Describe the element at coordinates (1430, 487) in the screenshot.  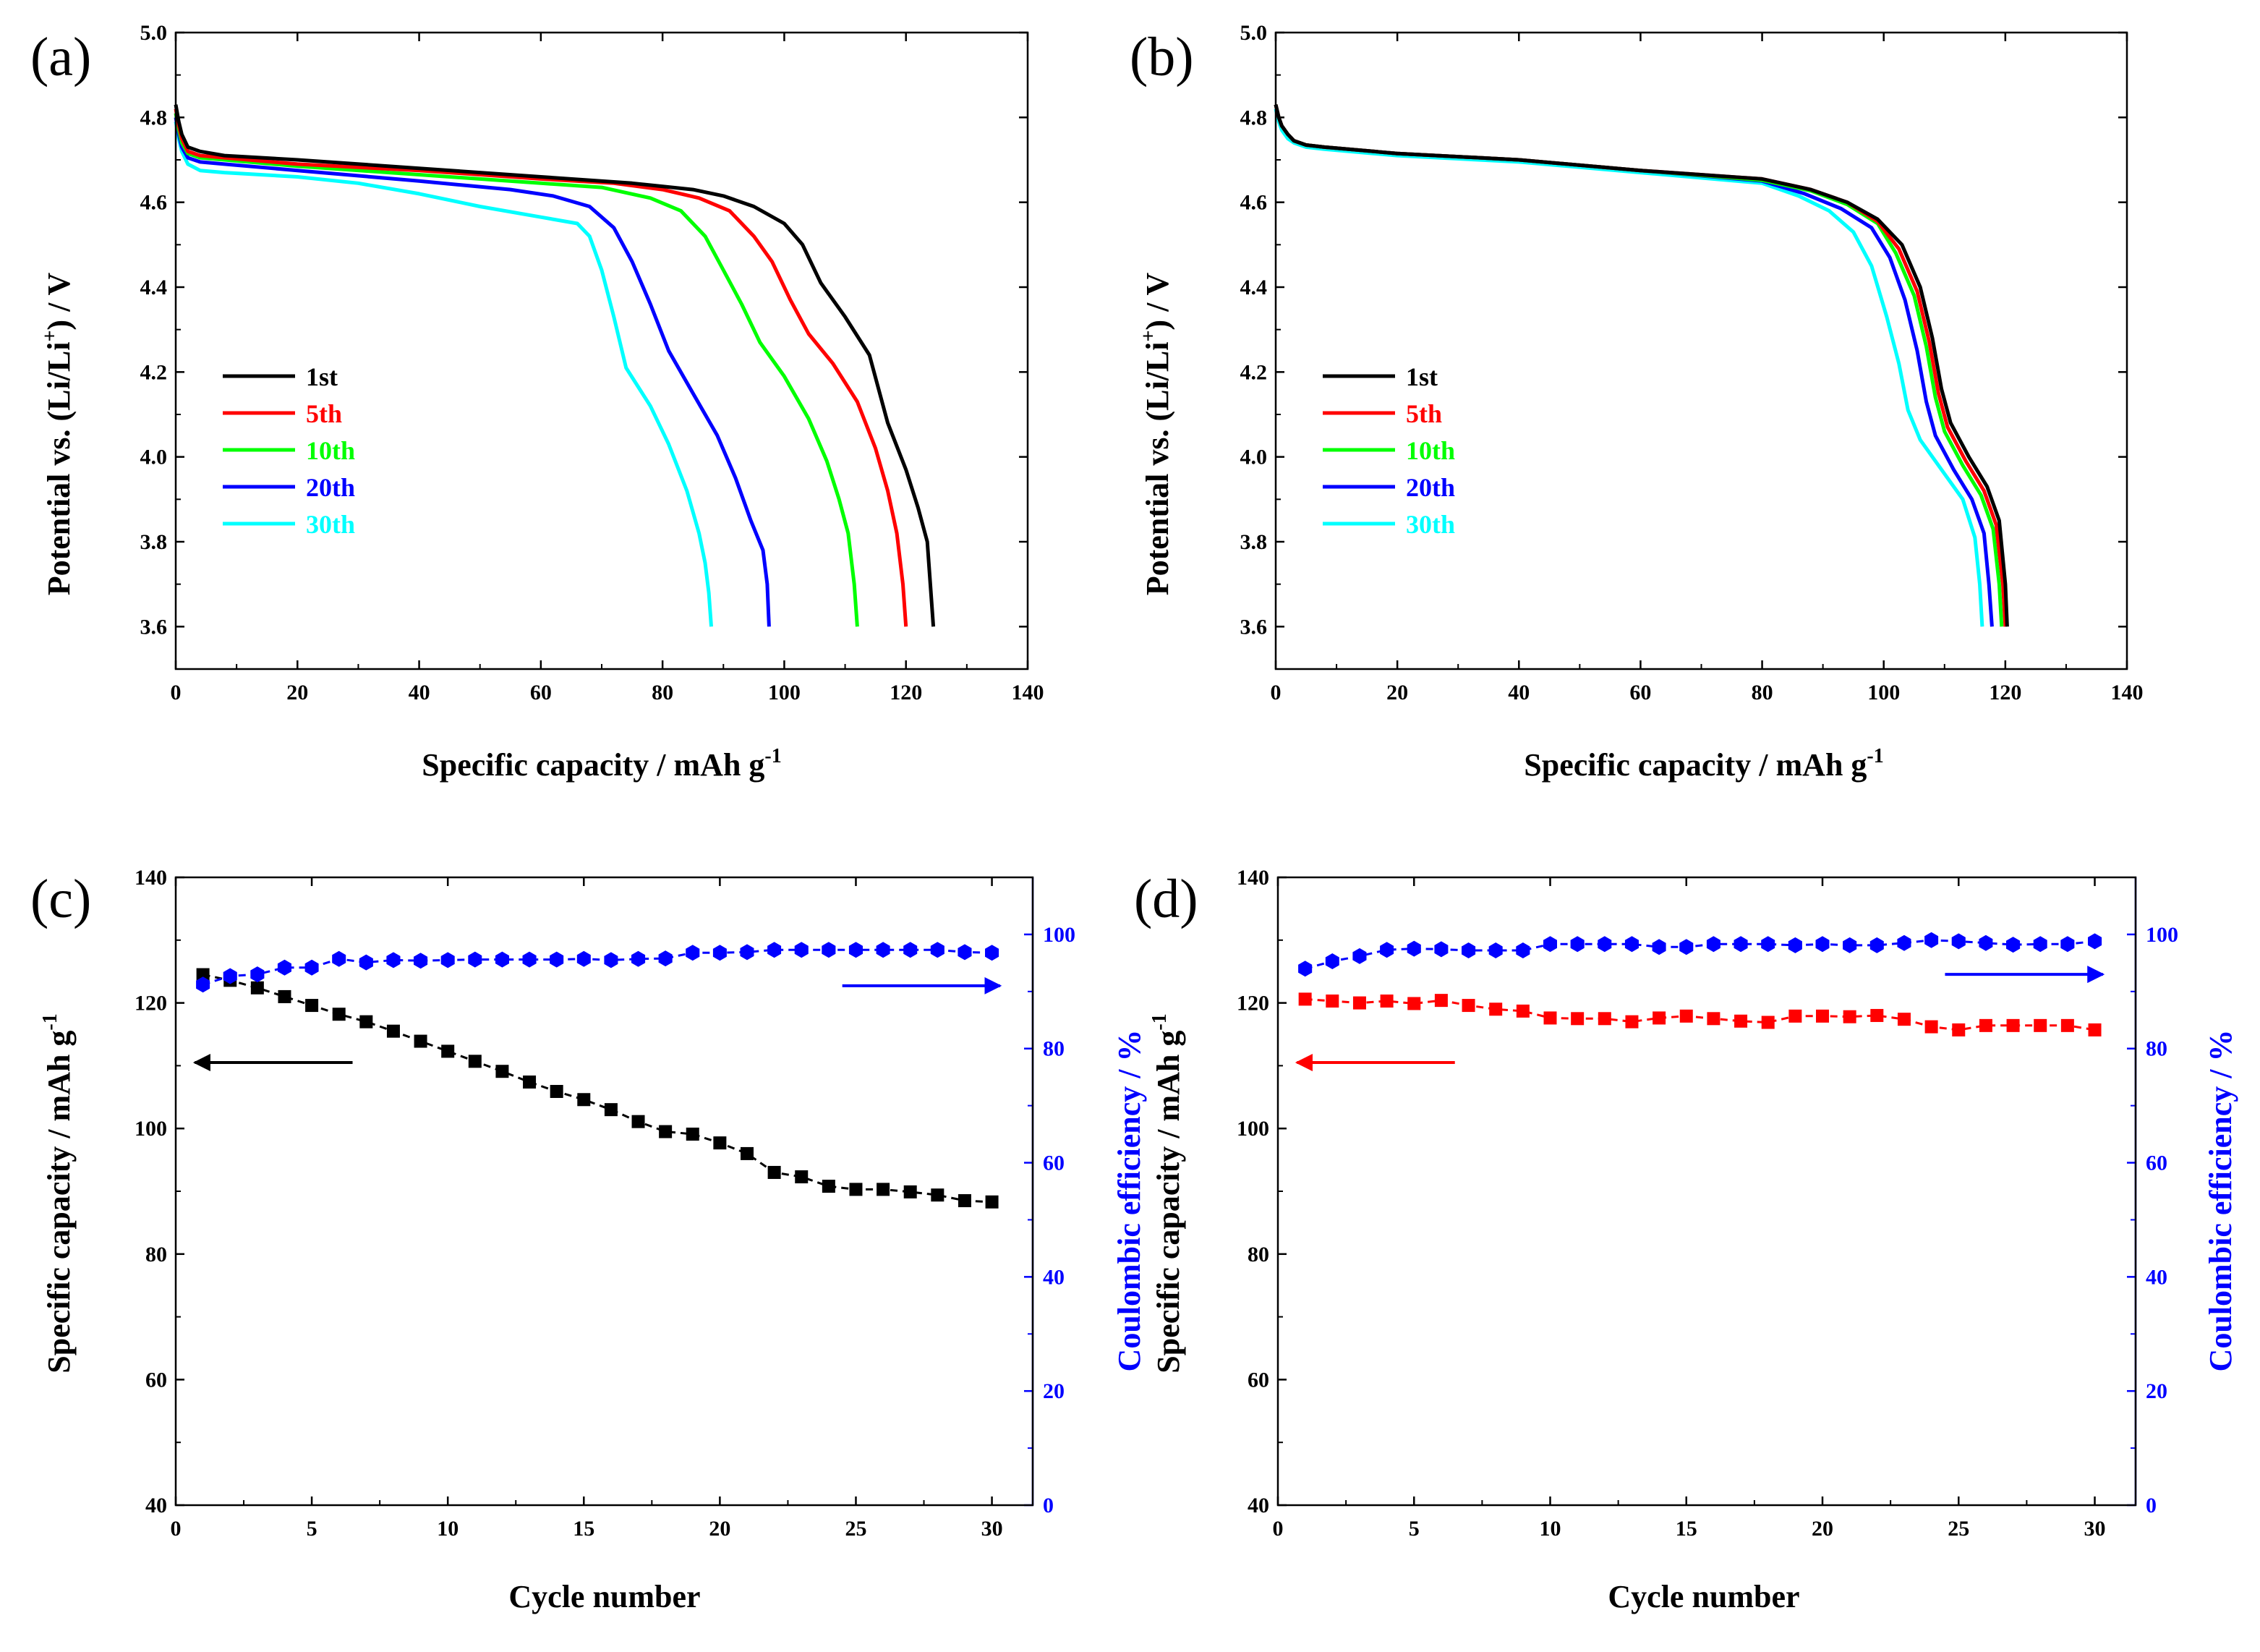
I see `legend-label-20th: 20th` at that location.